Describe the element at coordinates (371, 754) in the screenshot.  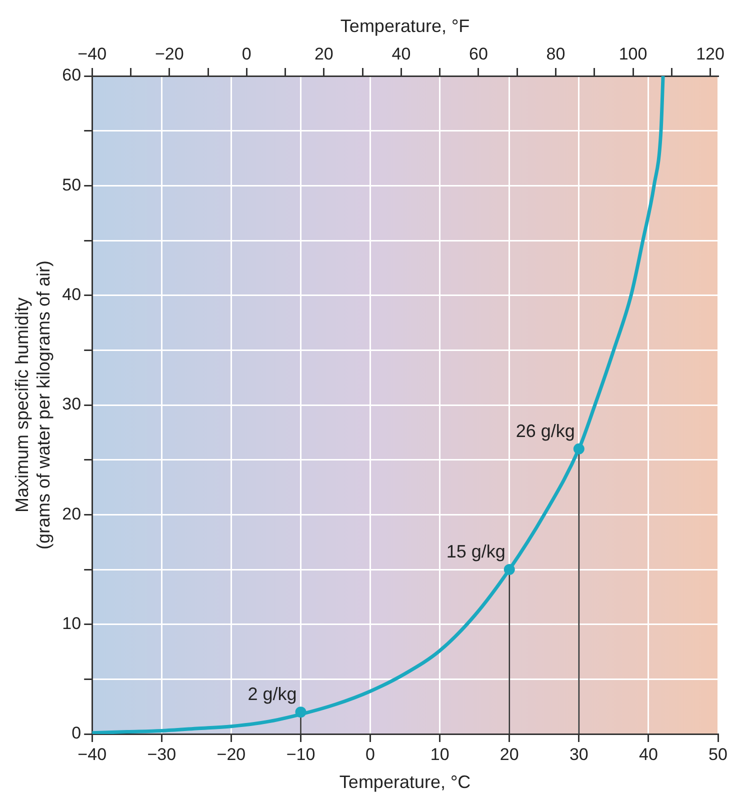
I see `x-tick-label: 0` at that location.